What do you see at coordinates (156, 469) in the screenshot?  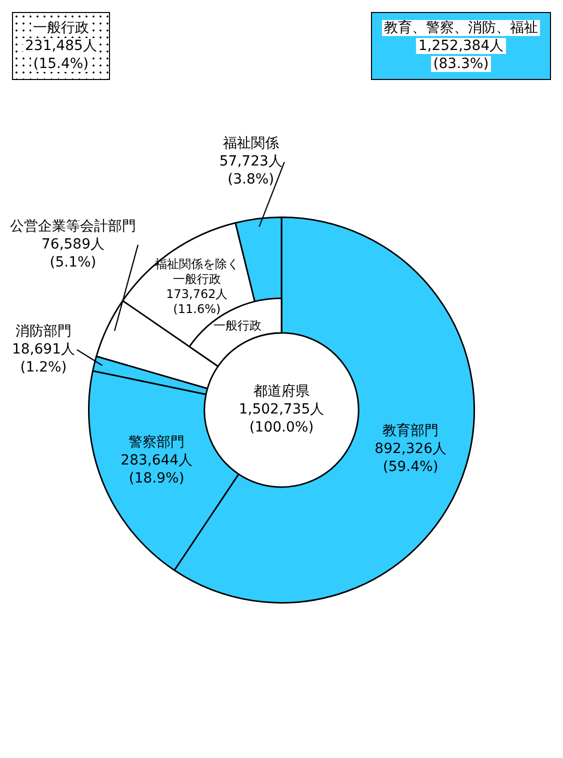 I see `data-label: 283,644人 (18.9%)` at bounding box center [156, 469].